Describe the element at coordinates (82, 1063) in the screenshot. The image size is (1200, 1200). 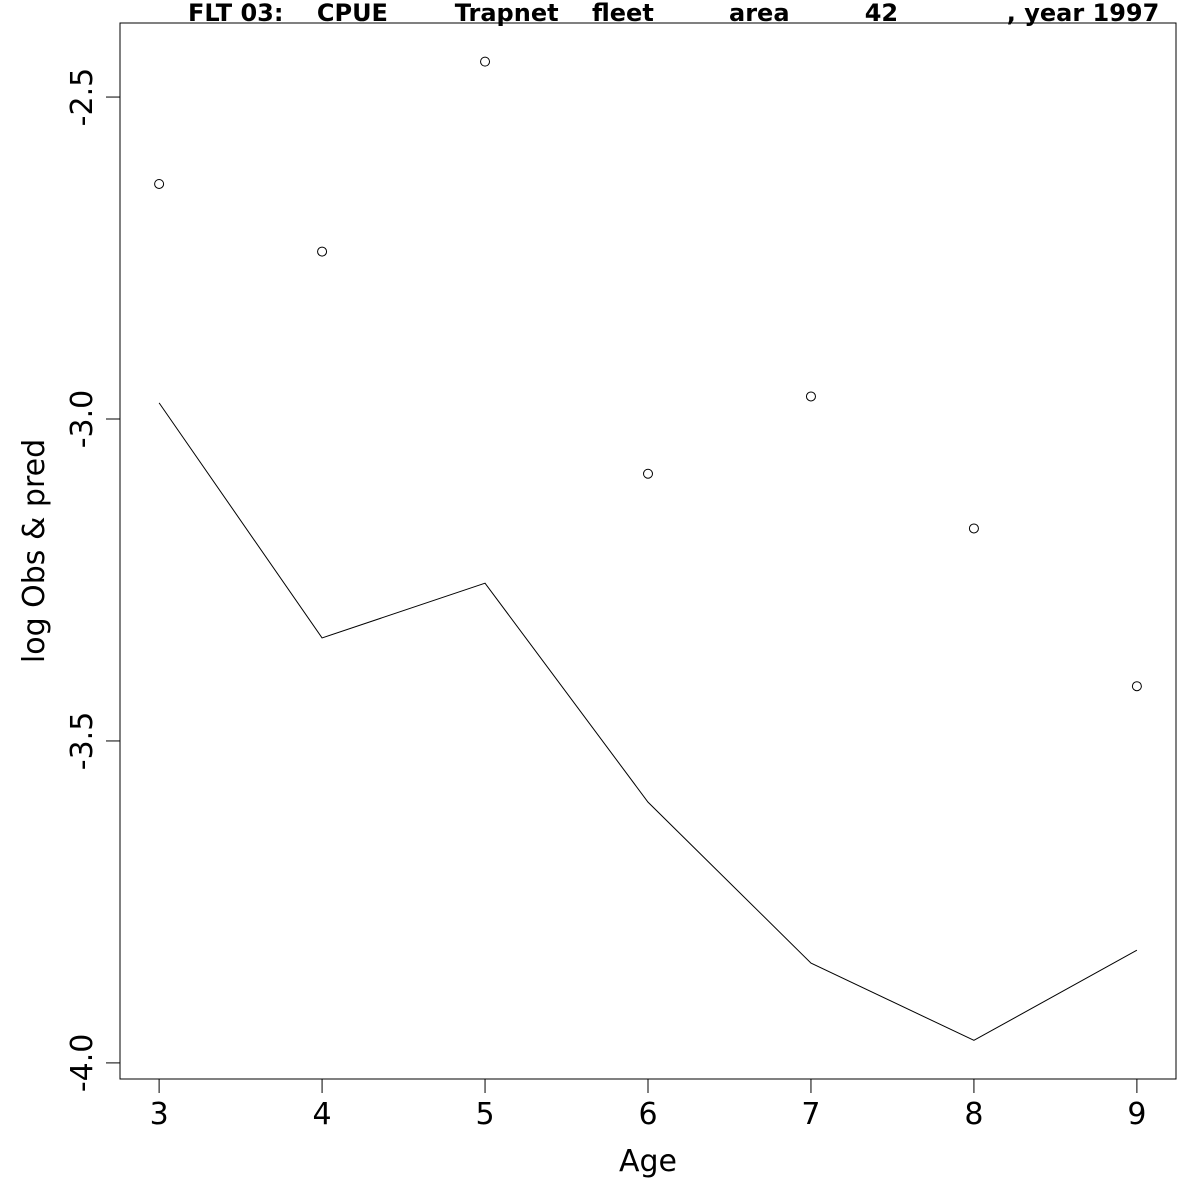
I see `y-tick-label: -4.0` at that location.